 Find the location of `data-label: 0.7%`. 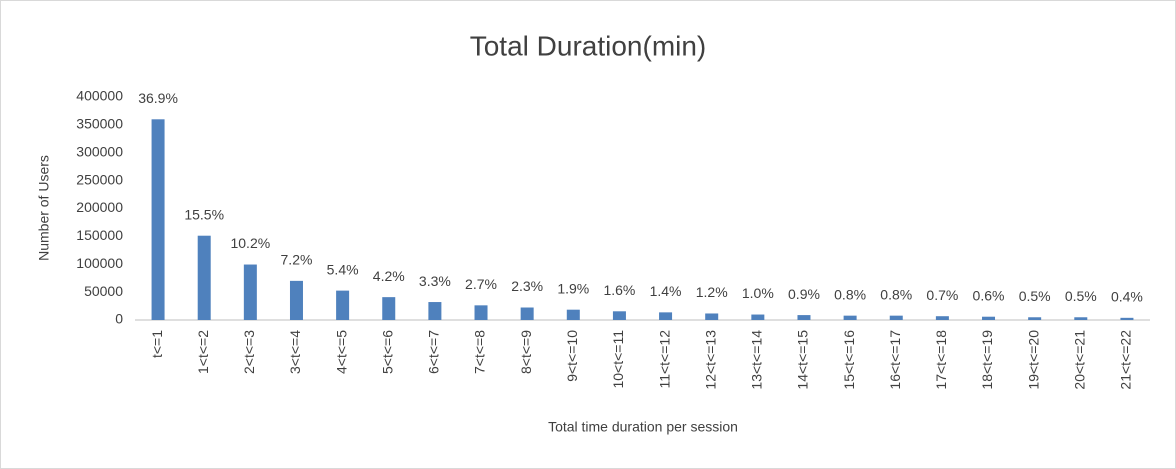

data-label: 0.7% is located at coordinates (942, 295).